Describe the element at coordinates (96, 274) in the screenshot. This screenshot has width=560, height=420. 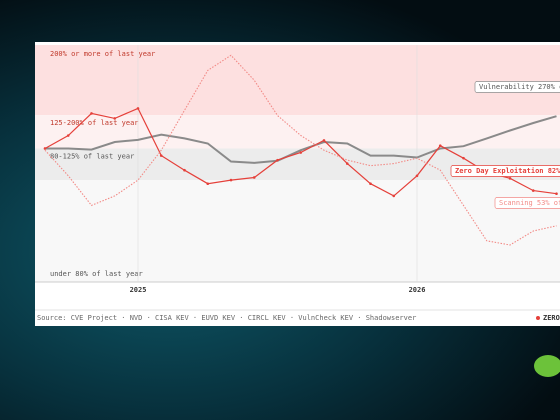
I see `band-label: under 80% of last year` at that location.